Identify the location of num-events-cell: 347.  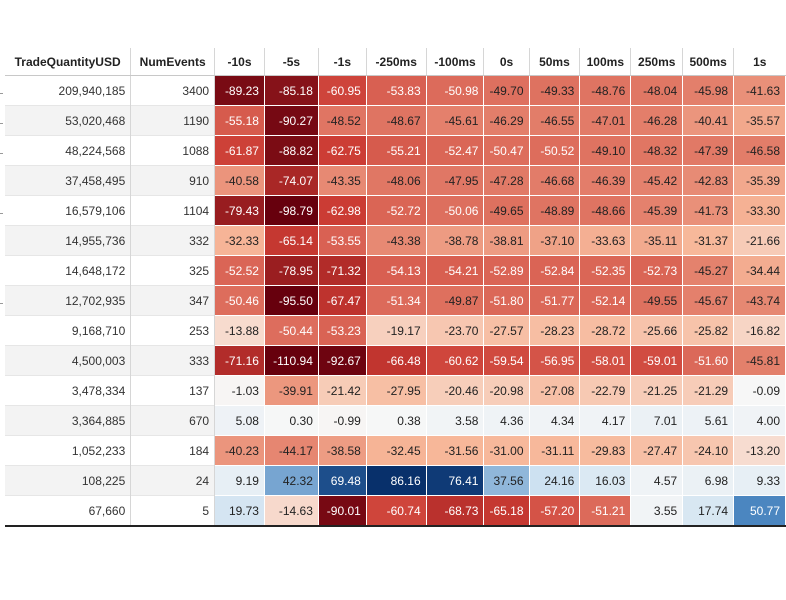
(173, 300).